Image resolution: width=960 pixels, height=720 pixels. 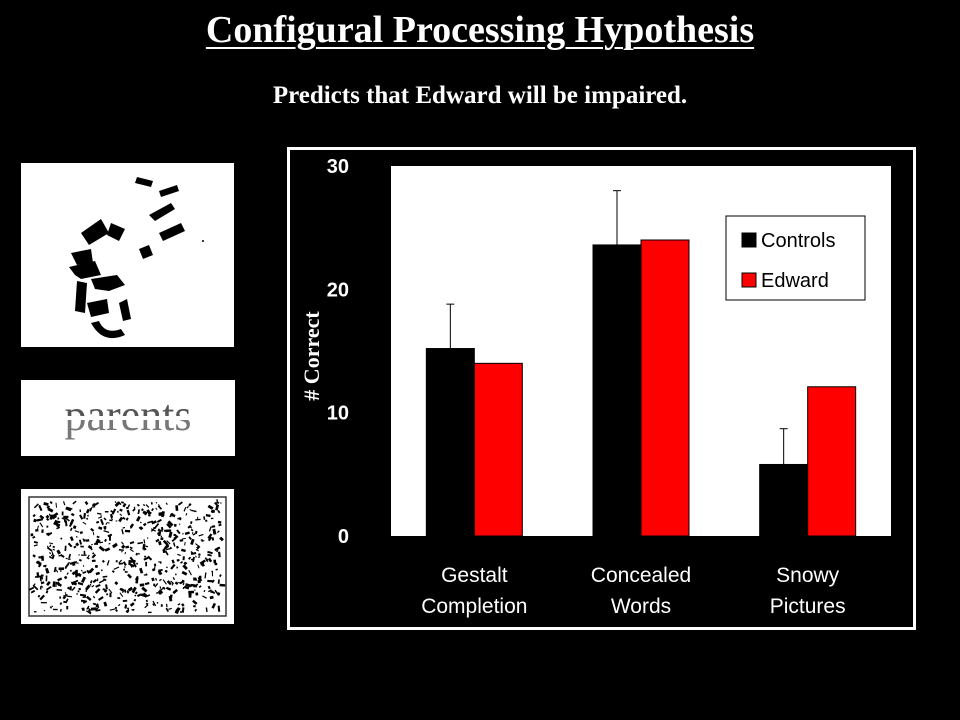 I want to click on slide-title: Configural Processing Hypothesis, so click(x=480, y=30).